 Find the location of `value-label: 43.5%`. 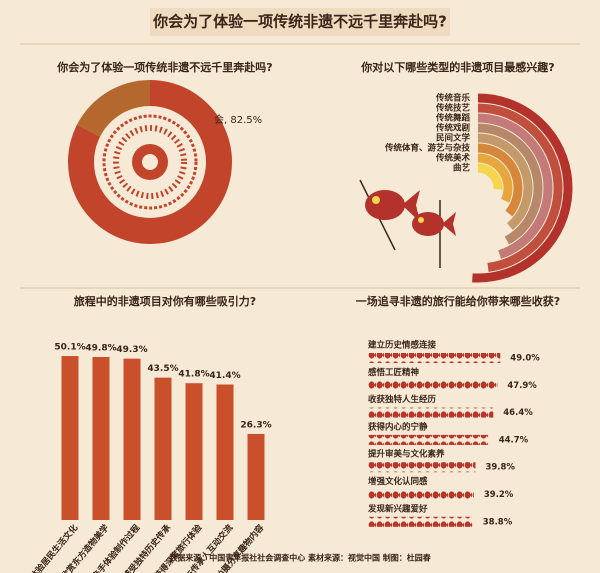

value-label: 43.5% is located at coordinates (162, 369).